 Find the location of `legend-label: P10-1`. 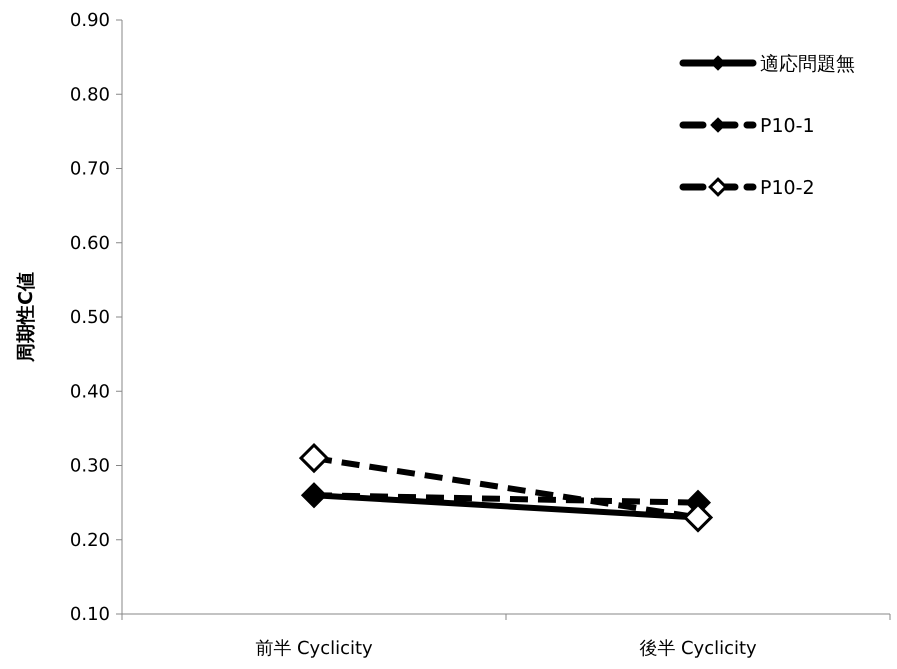

legend-label: P10-1 is located at coordinates (787, 126).